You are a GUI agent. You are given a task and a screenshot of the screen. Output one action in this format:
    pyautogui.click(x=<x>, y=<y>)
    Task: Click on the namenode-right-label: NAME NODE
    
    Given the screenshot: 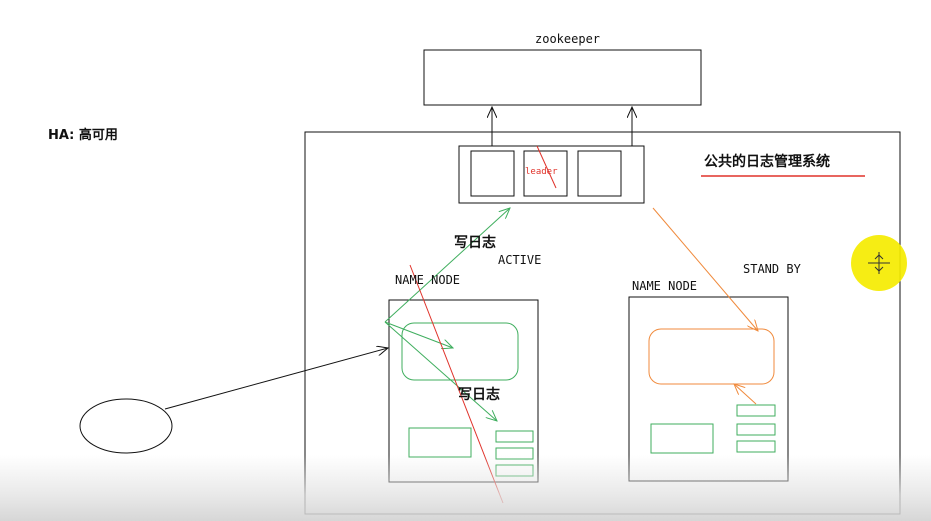 What is the action you would take?
    pyautogui.click(x=665, y=286)
    